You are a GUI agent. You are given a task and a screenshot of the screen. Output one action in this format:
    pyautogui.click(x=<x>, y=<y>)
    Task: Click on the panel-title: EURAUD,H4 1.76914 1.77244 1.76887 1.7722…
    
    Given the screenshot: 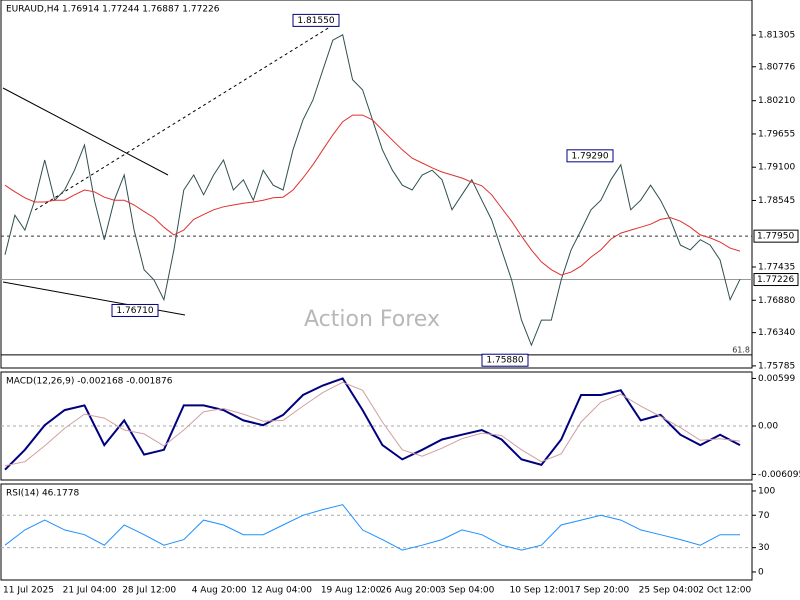 What is the action you would take?
    pyautogui.click(x=113, y=10)
    